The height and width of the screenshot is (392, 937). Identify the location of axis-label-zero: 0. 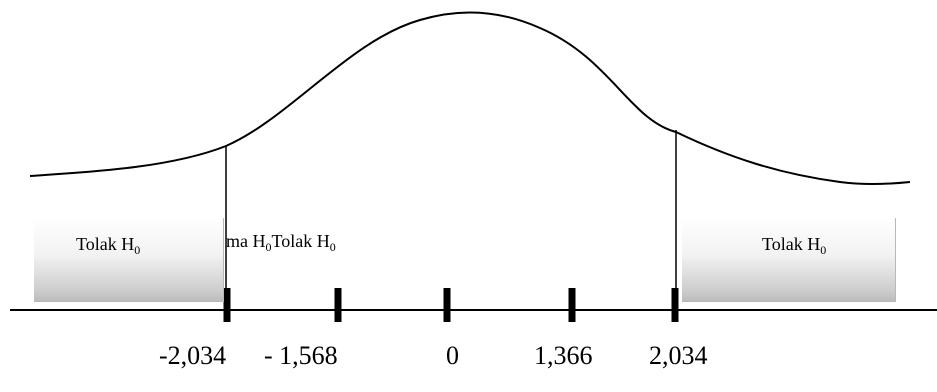
(452, 355).